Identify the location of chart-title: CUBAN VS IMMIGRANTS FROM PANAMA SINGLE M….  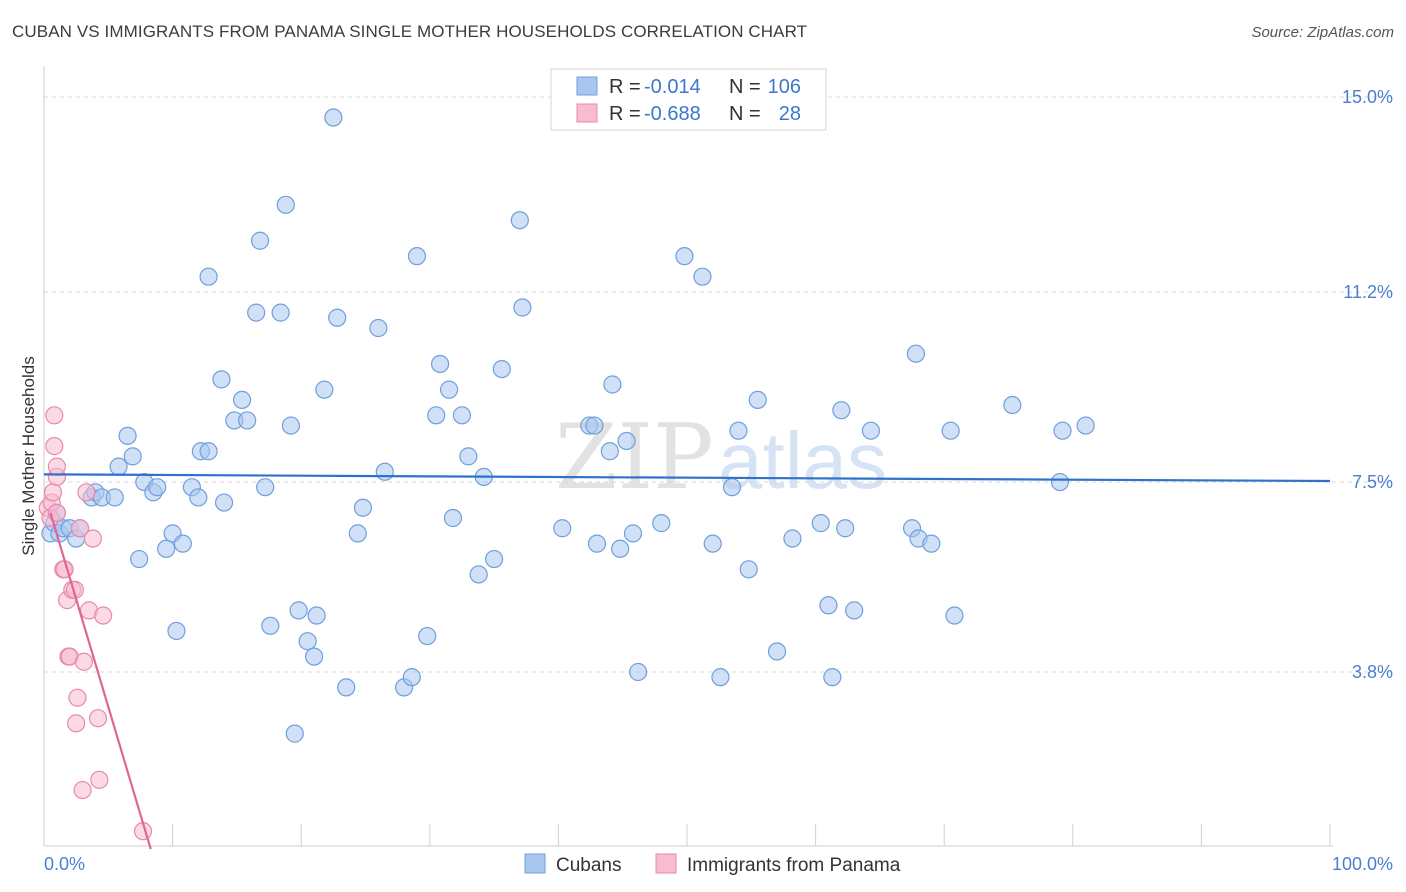
(410, 31).